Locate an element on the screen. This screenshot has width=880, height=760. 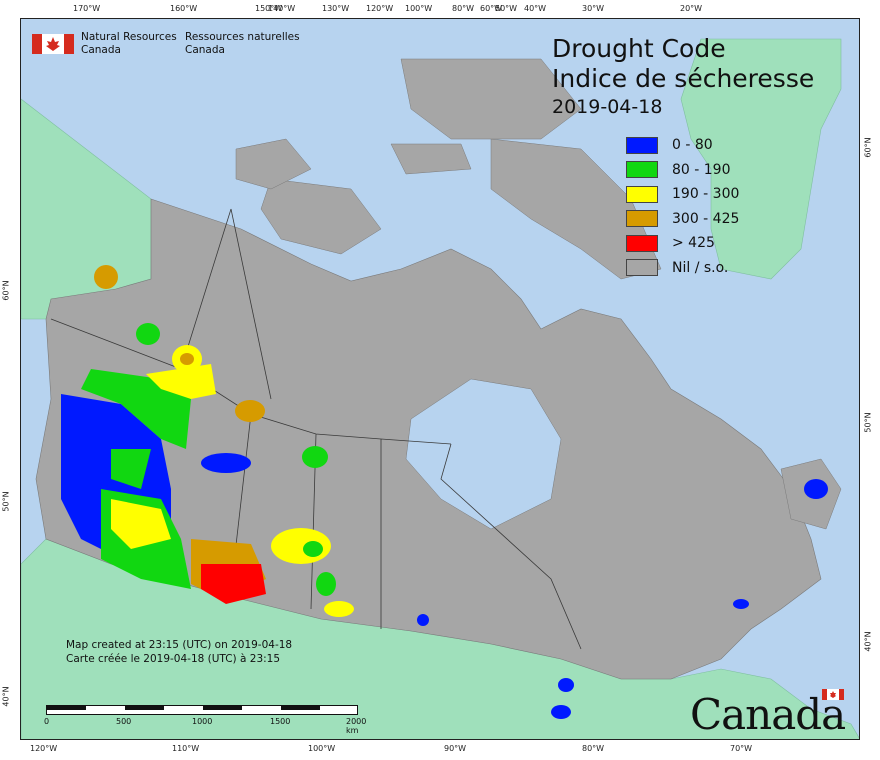
tick-bottom-120w: 120°W is located at coordinates (44, 748).